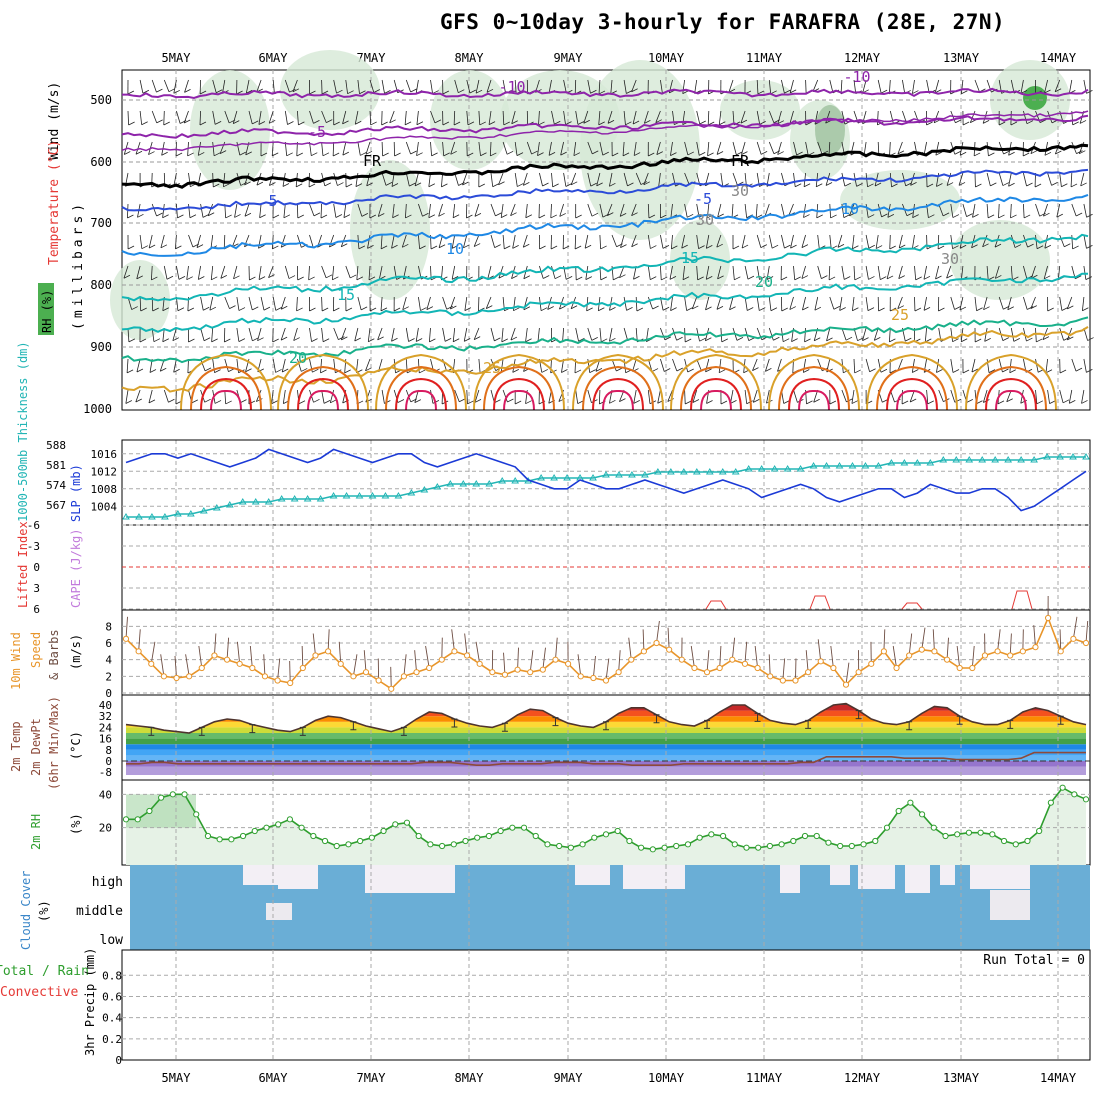 The image size is (1100, 1100). What do you see at coordinates (108, 693) in the screenshot?
I see `wind-tick-label: 0` at bounding box center [108, 693].